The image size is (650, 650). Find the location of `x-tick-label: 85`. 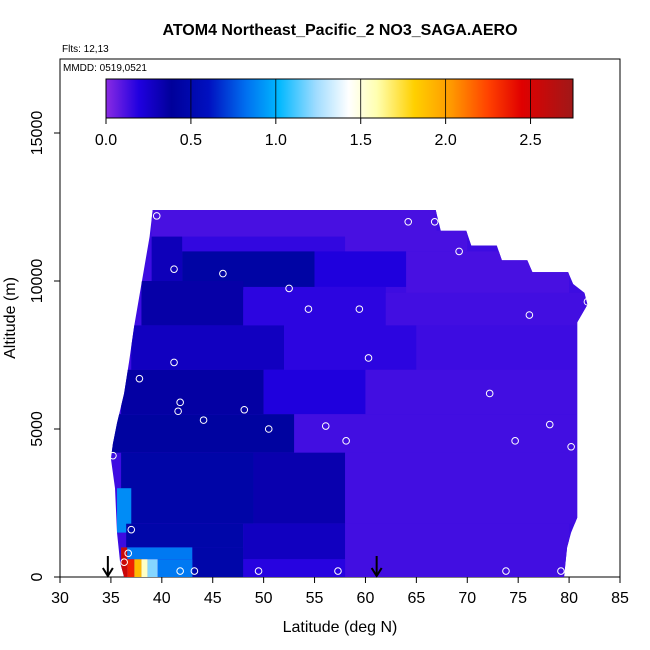

x-tick-label: 85 is located at coordinates (620, 598).